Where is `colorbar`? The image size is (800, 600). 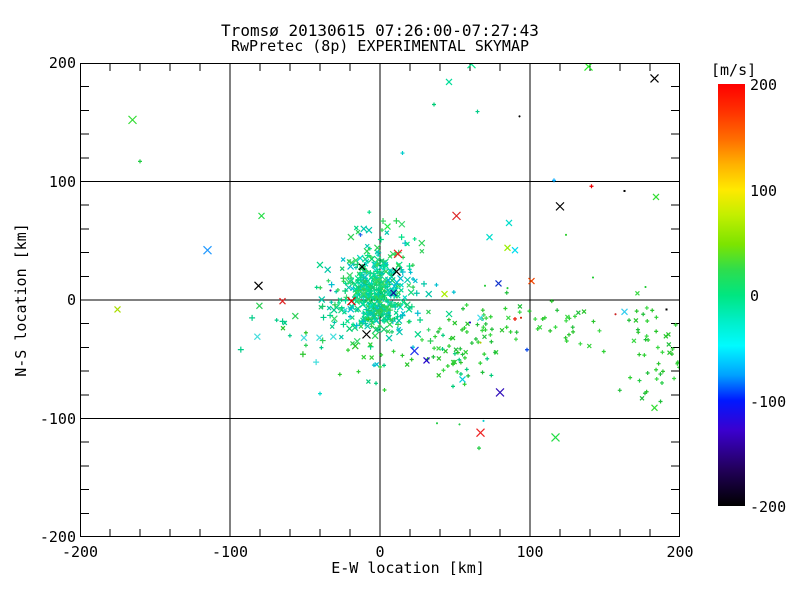
colorbar is located at coordinates (731, 295).